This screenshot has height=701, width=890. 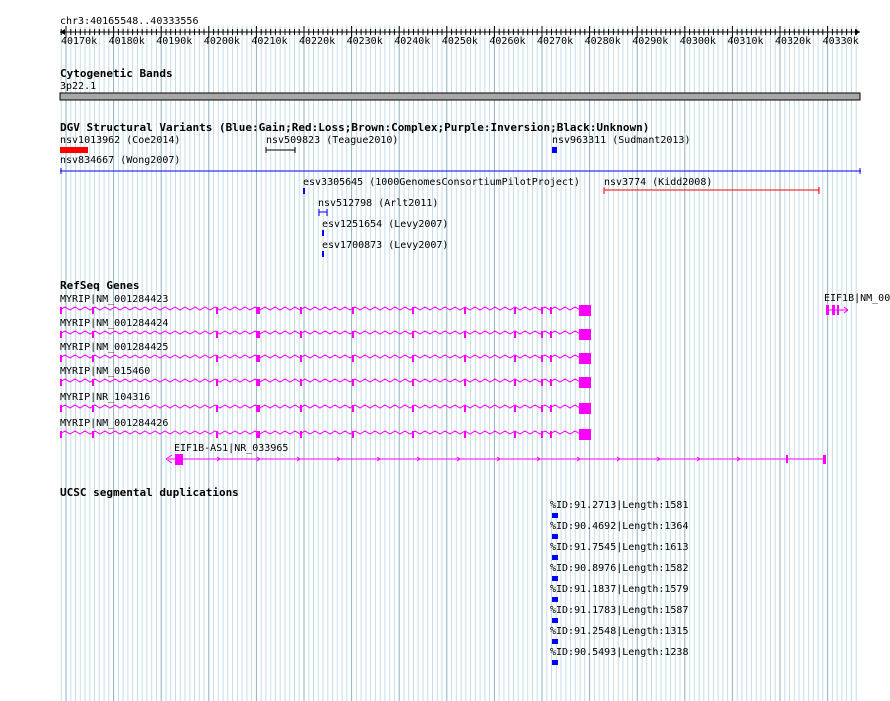 I want to click on segdup-label: %ID:90.4692|Length:1364, so click(x=619, y=526).